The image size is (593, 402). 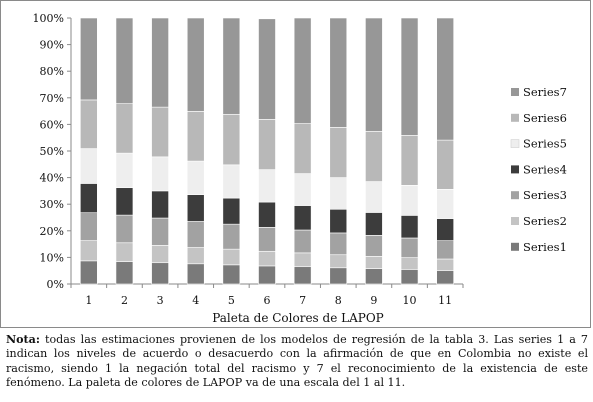 I want to click on y-tick-label: 40%, so click(x=52, y=178).